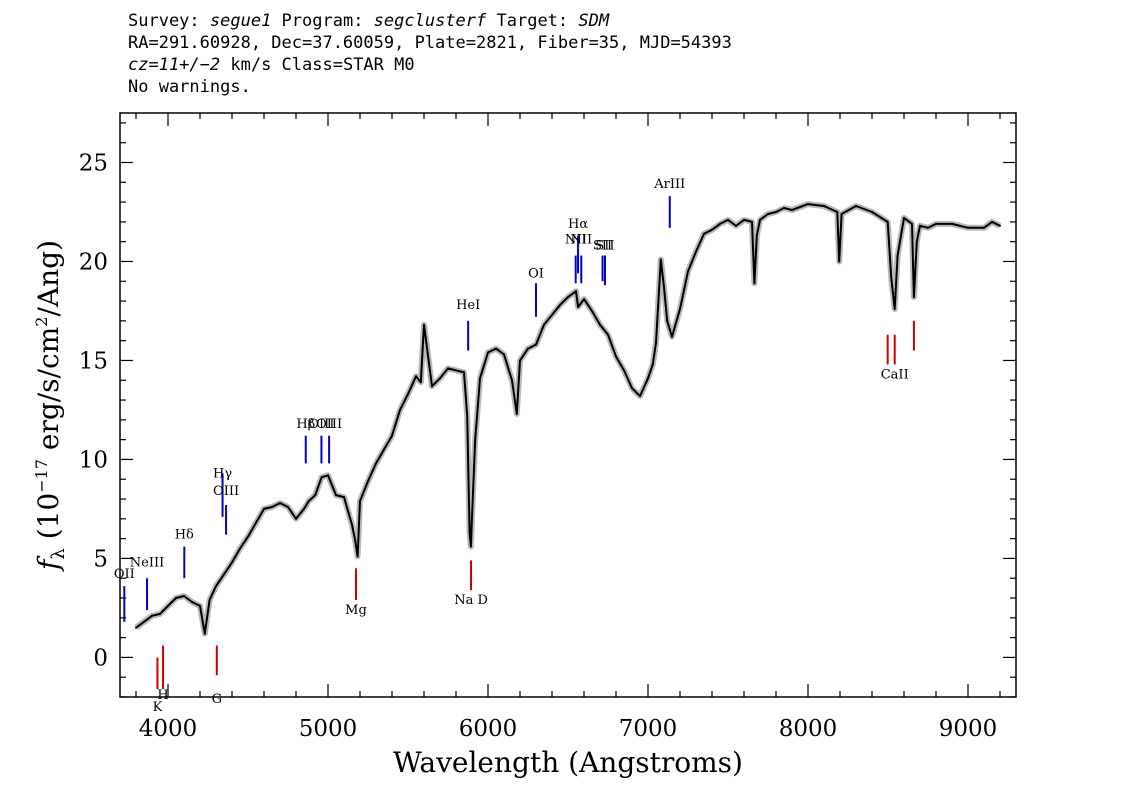 The image size is (1134, 810). I want to click on redshift-value: cz=11+/−2, so click(174, 65).